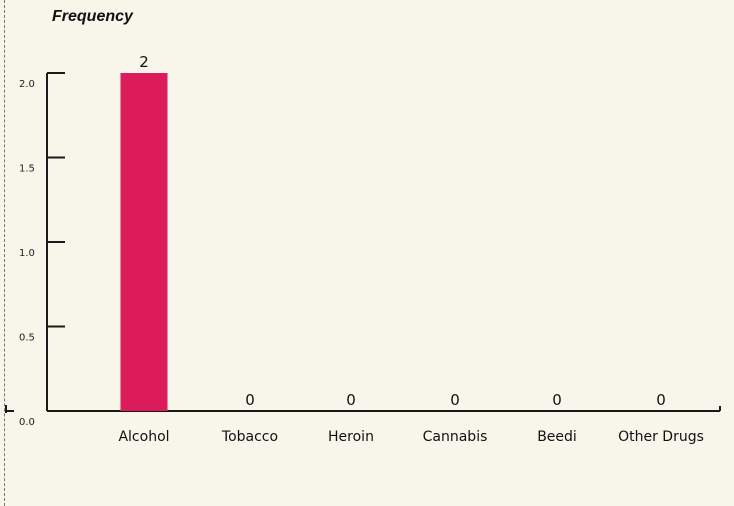 This screenshot has height=506, width=734. Describe the element at coordinates (27, 253) in the screenshot. I see `y-tick-label: 1.0` at that location.